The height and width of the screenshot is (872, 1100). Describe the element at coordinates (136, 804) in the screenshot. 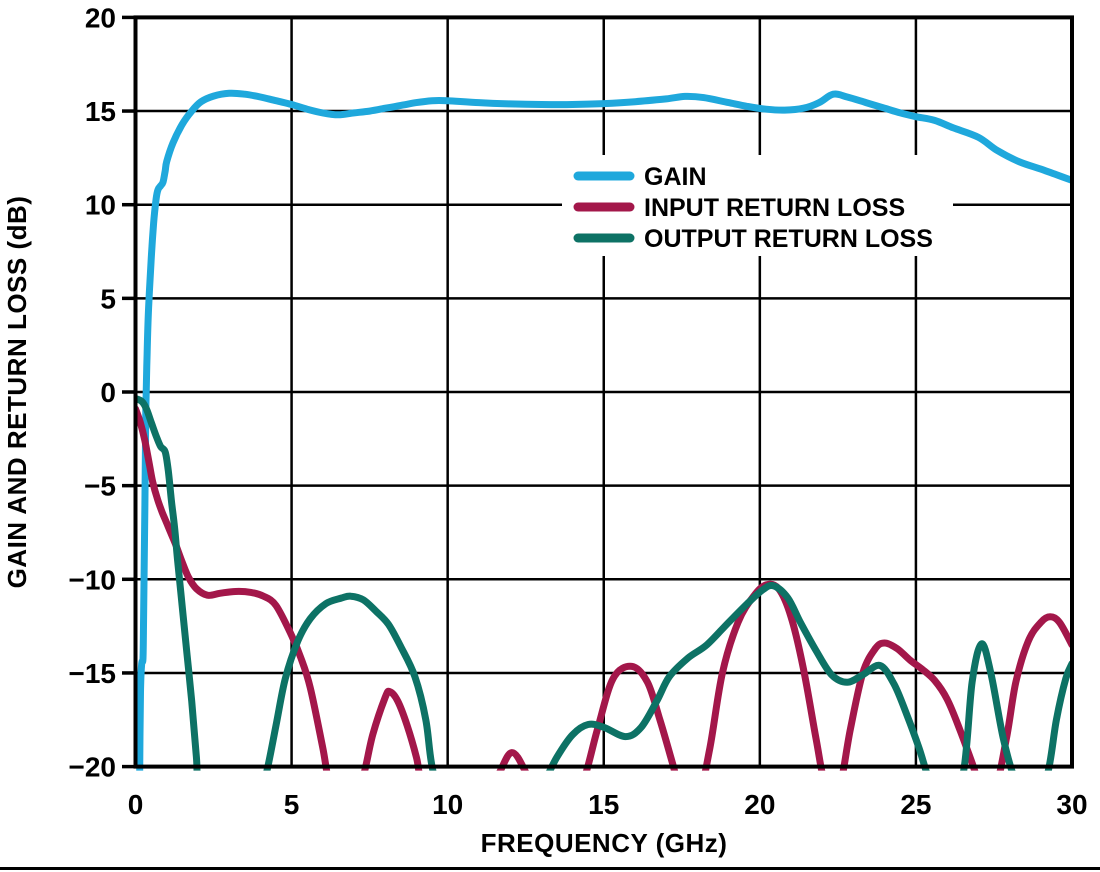

I see `x-tick-label: 0` at that location.